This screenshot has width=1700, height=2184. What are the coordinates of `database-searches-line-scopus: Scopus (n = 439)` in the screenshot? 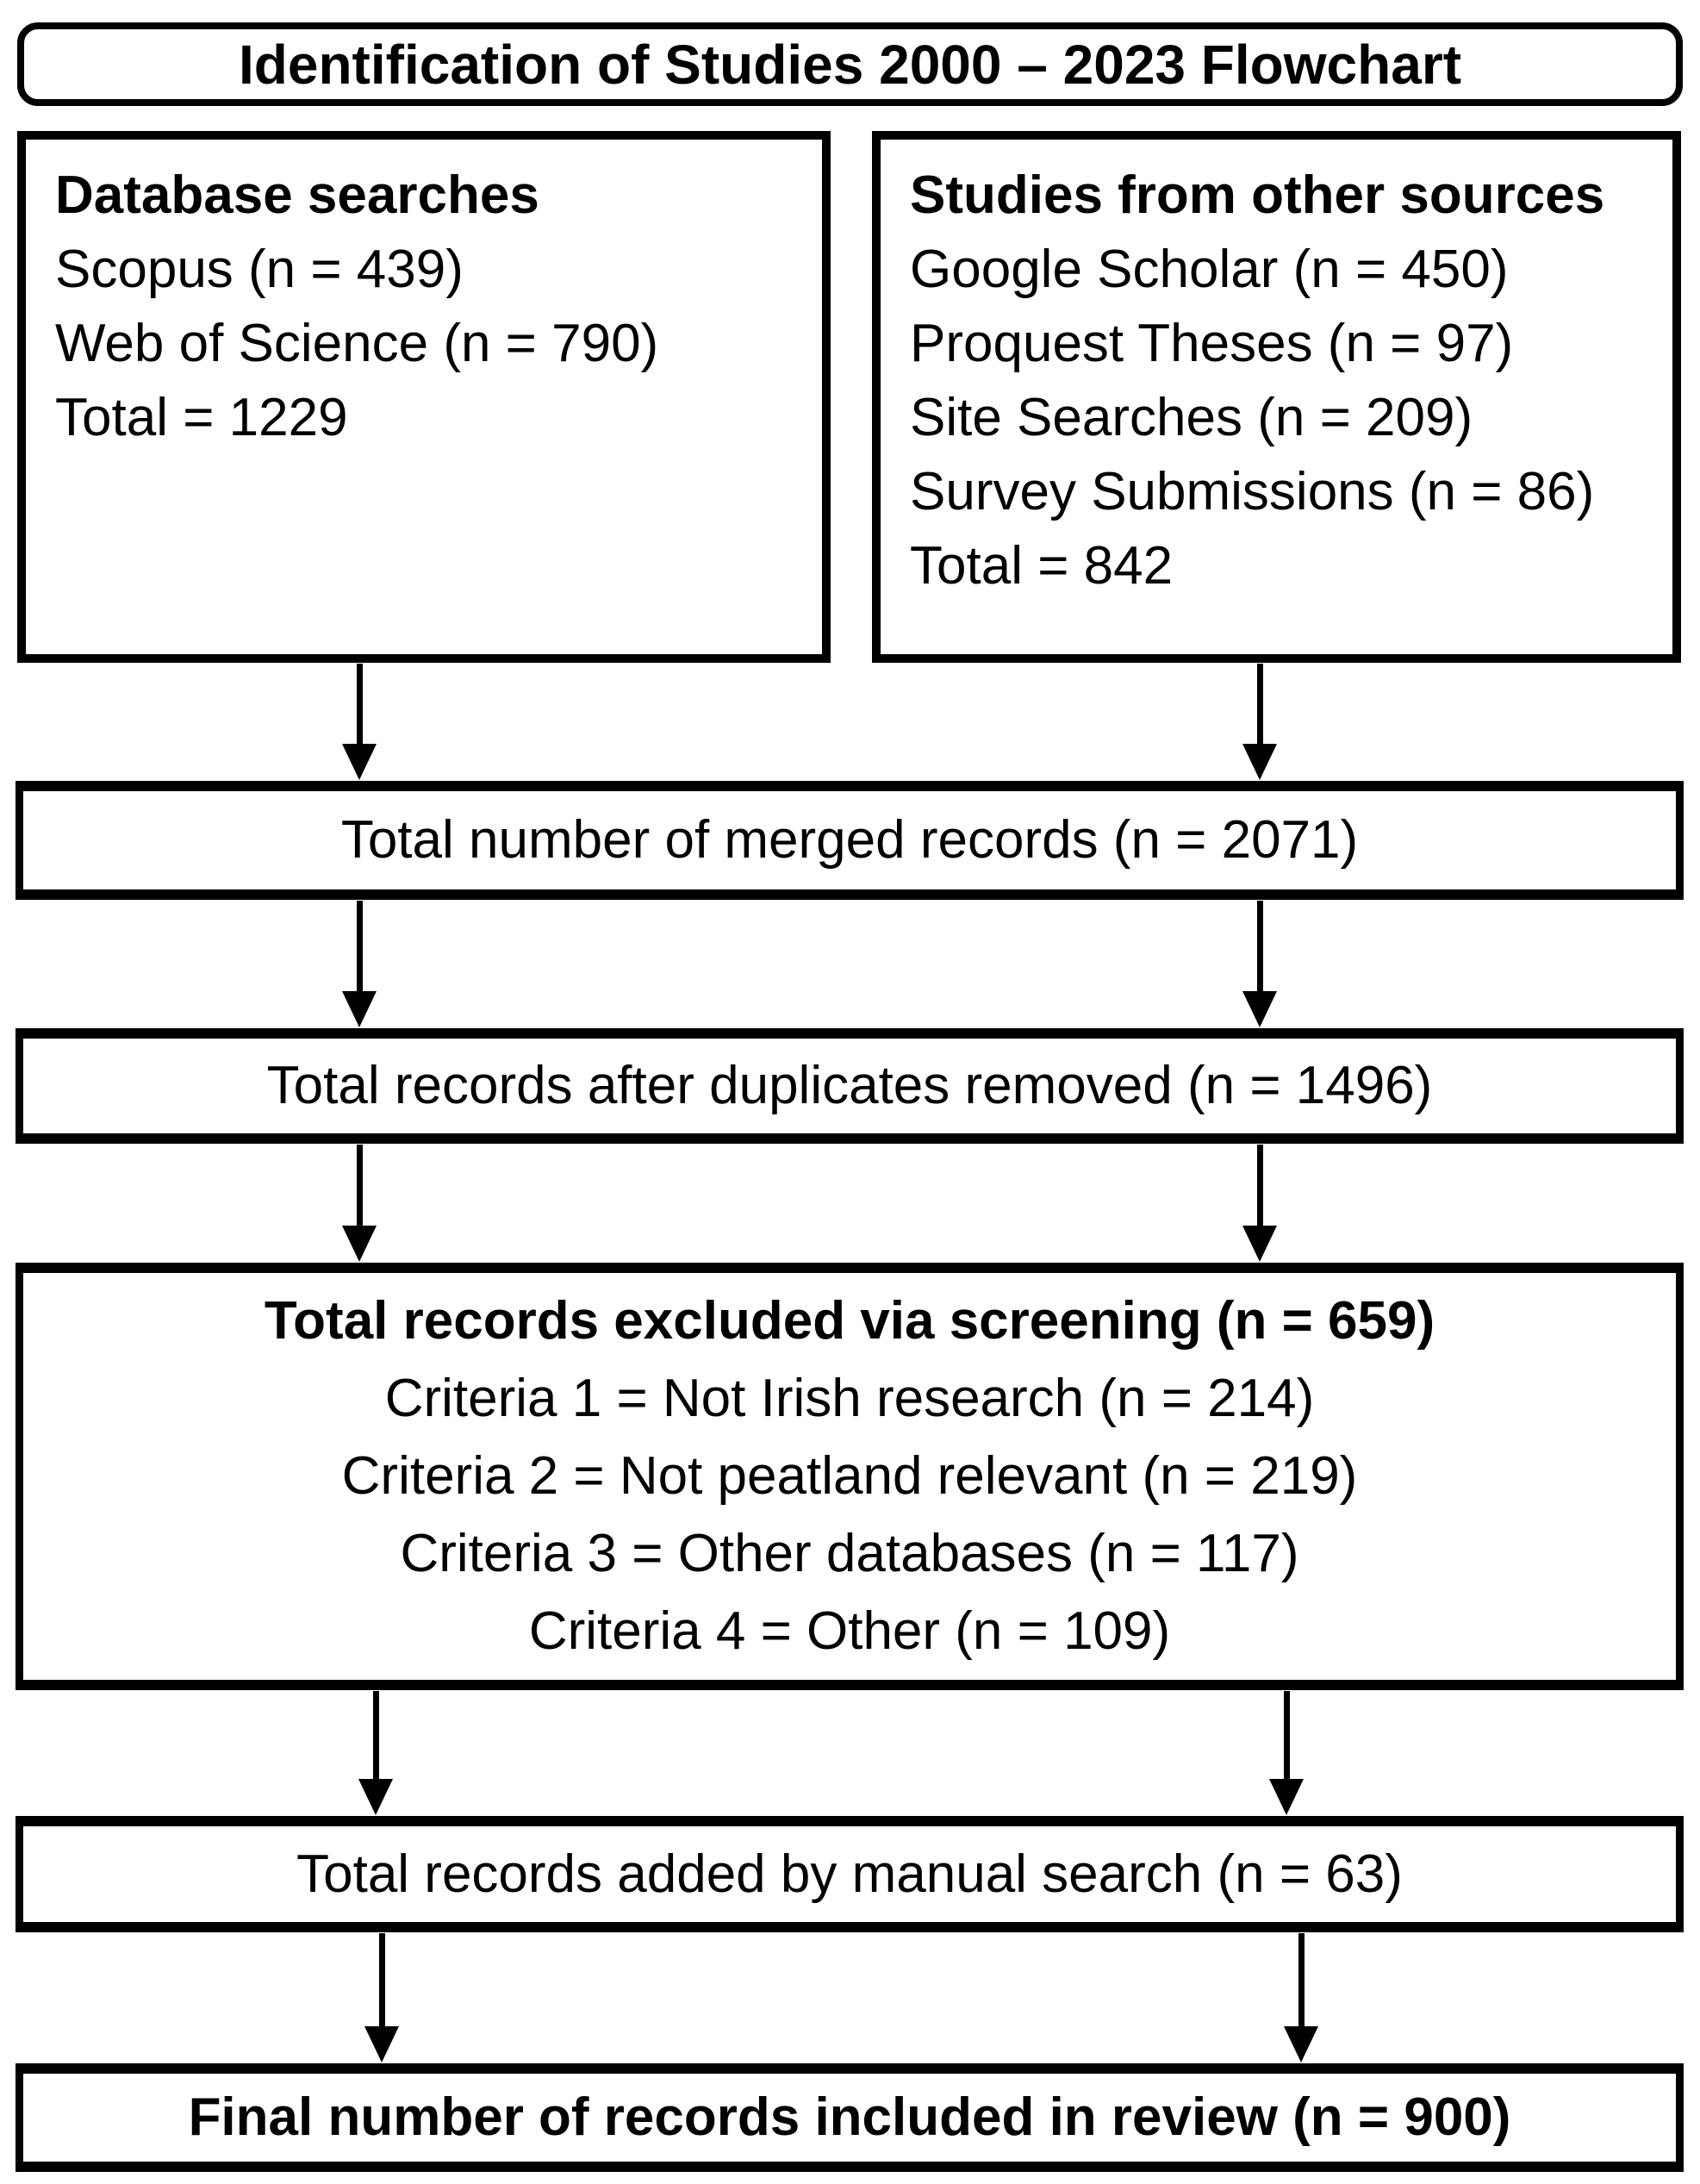 It's located at (259, 270).